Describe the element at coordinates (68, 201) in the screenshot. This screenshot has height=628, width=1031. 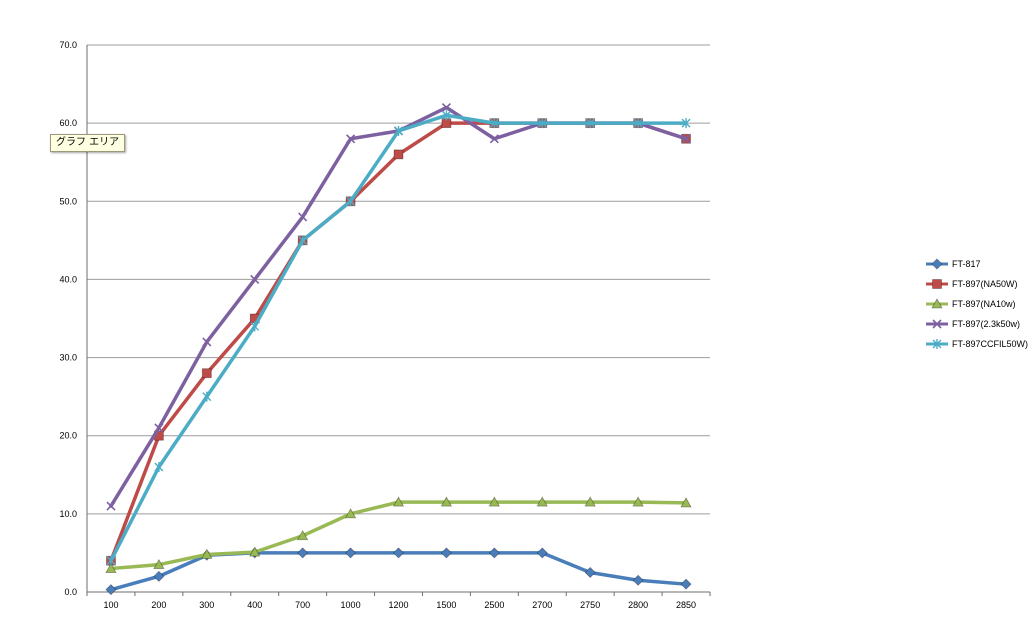
I see `y-tick-label: 50.0` at that location.